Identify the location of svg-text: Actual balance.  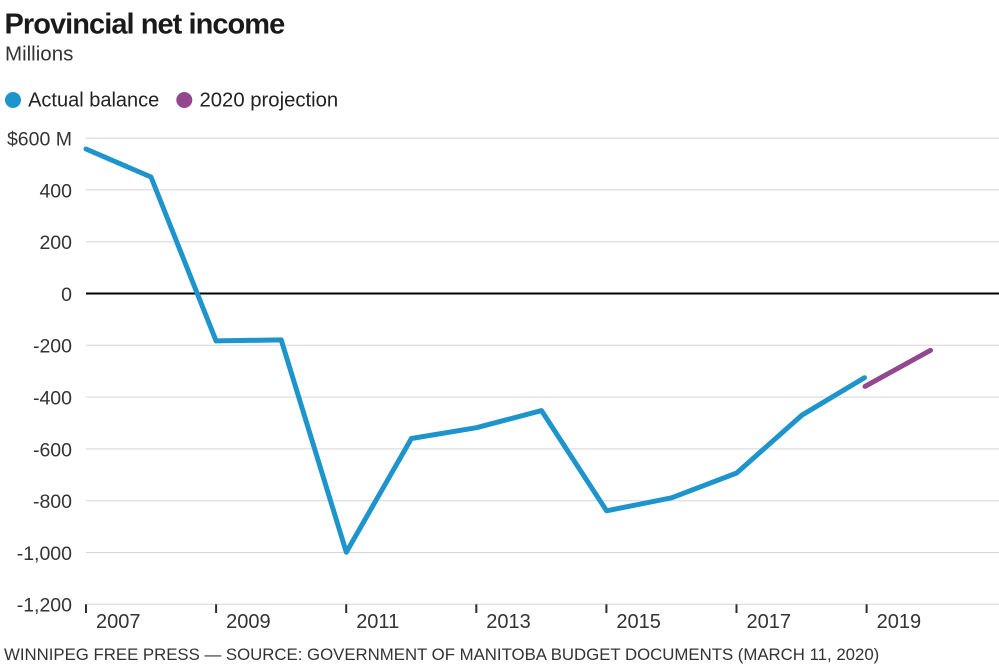
(93, 101).